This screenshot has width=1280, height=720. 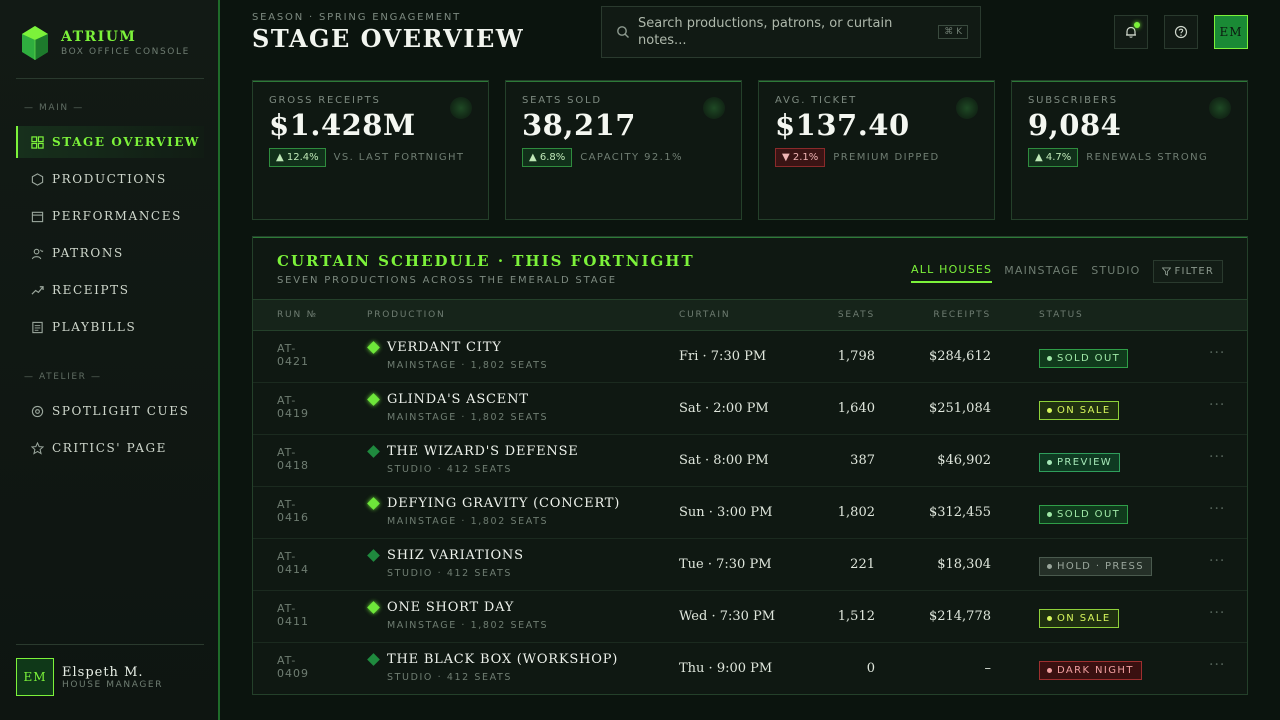 I want to click on kpi-indicator-icon, so click(x=967, y=108).